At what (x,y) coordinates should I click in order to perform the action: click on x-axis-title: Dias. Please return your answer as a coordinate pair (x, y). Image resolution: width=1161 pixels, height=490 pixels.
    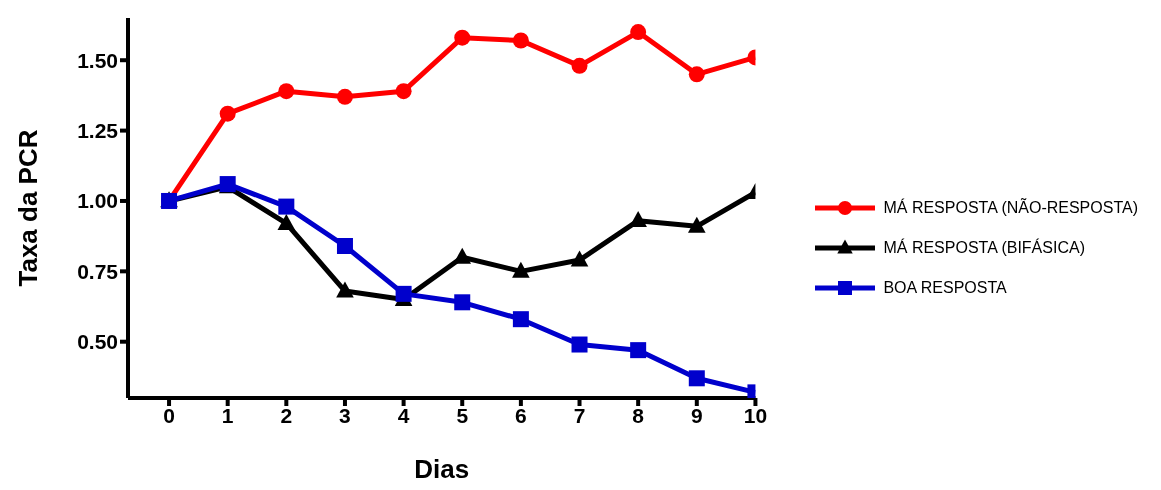
    Looking at the image, I should click on (442, 469).